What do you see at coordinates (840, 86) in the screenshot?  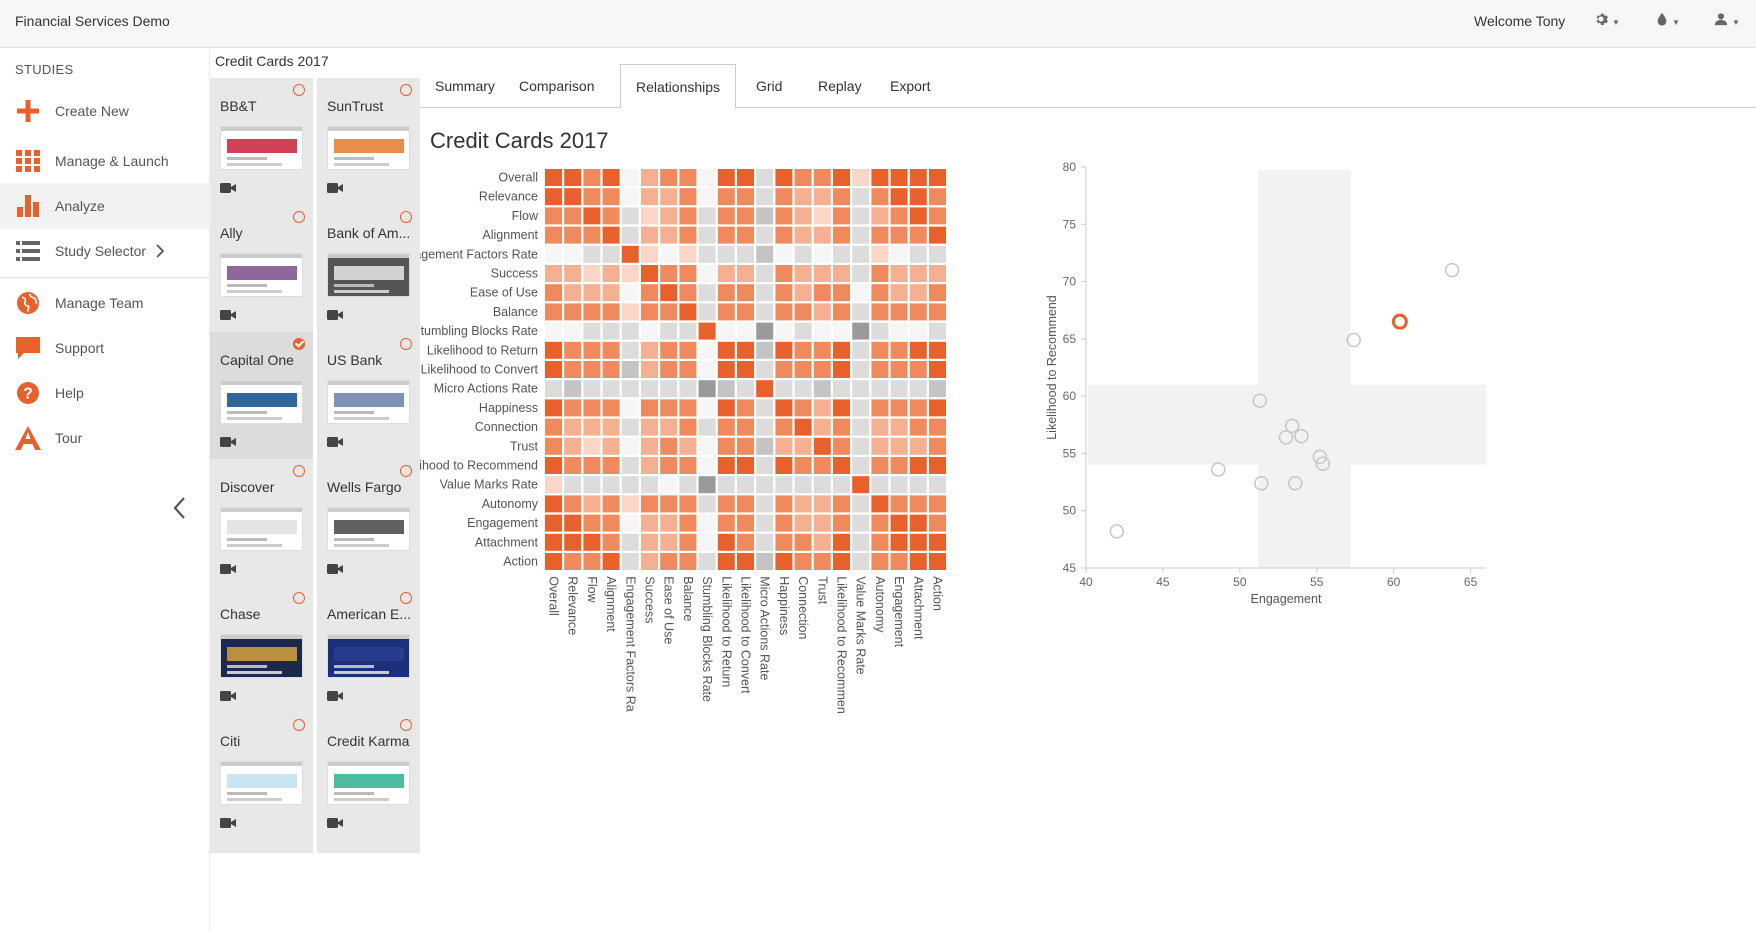 I see `tab-replay: Replay` at bounding box center [840, 86].